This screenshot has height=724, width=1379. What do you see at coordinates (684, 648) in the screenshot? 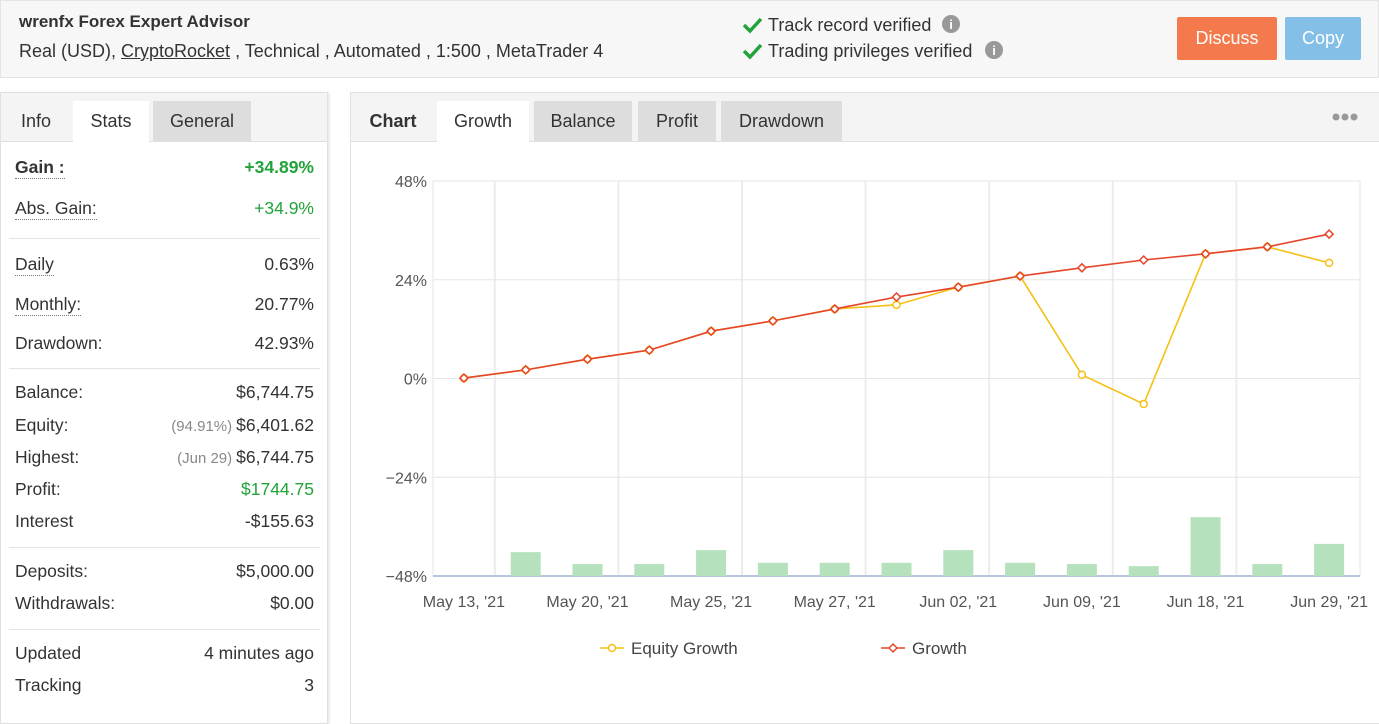
I see `legend-label: Equity Growth` at bounding box center [684, 648].